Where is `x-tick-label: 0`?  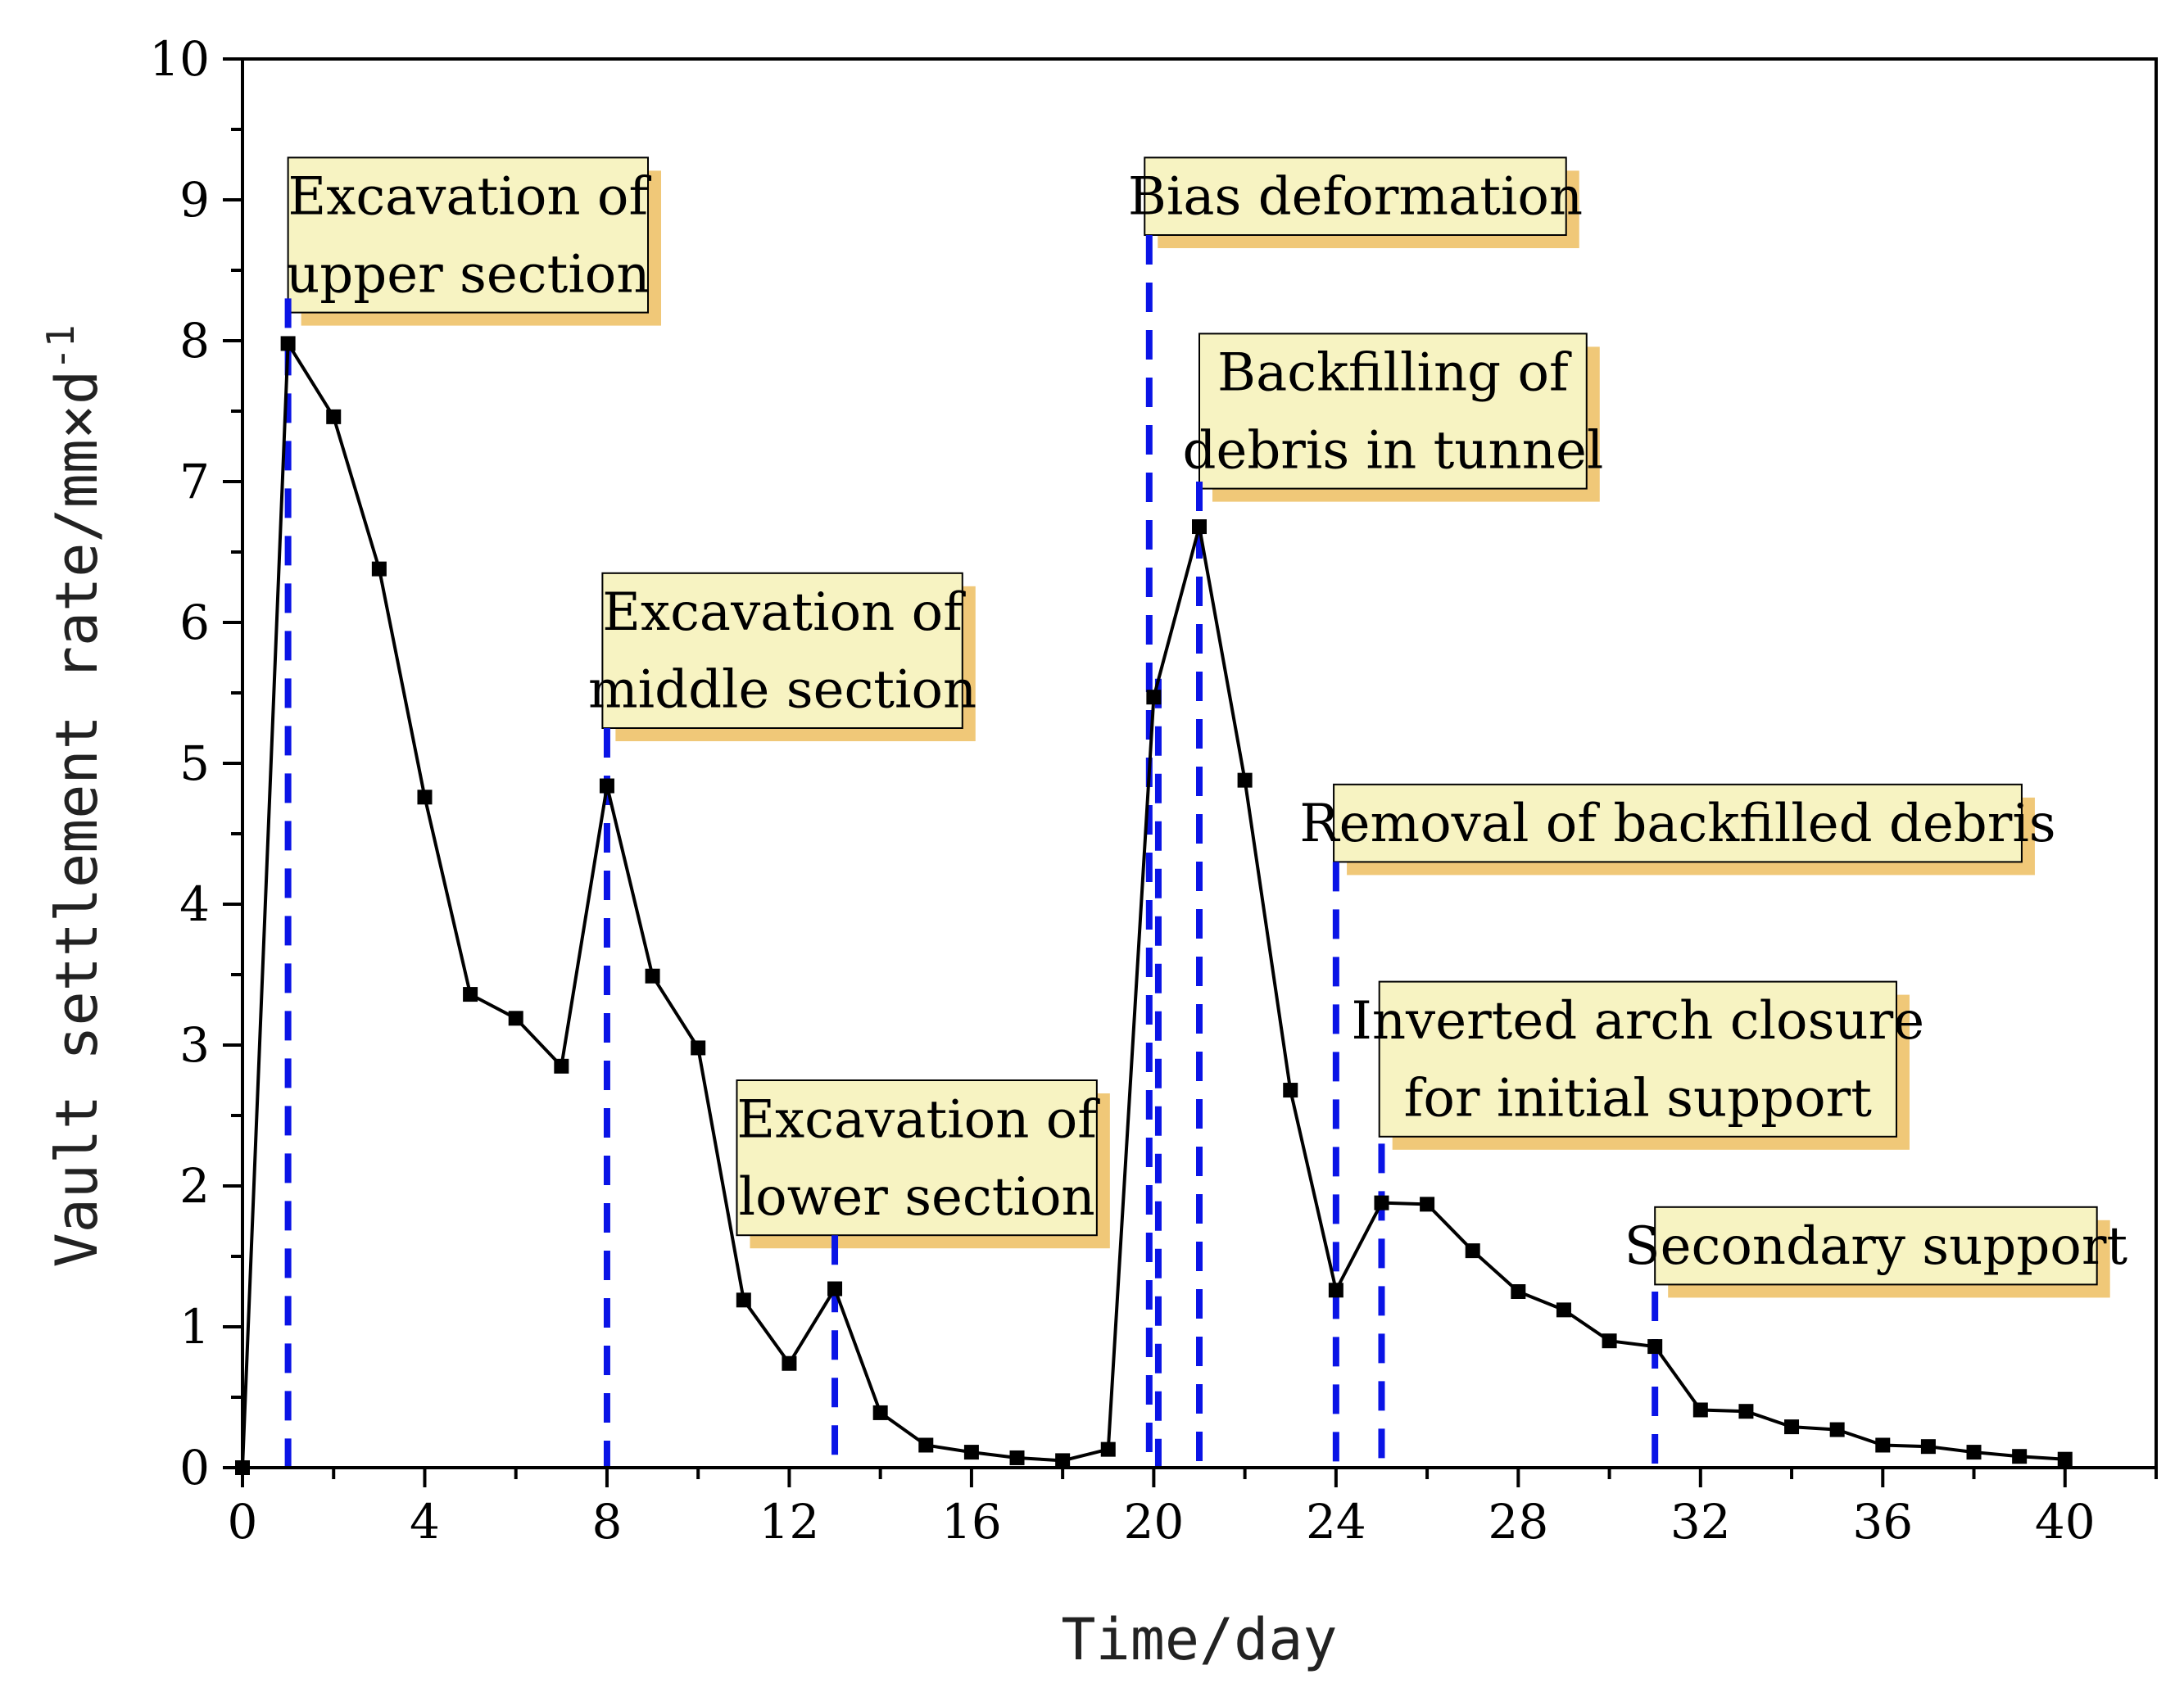
x-tick-label: 0 is located at coordinates (243, 1522).